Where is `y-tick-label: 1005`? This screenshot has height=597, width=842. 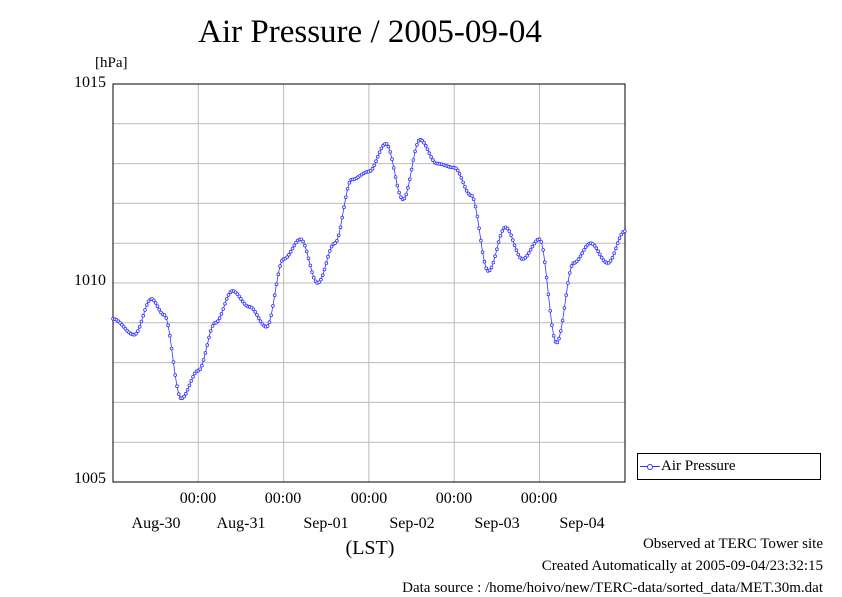
y-tick-label: 1005 is located at coordinates (90, 478).